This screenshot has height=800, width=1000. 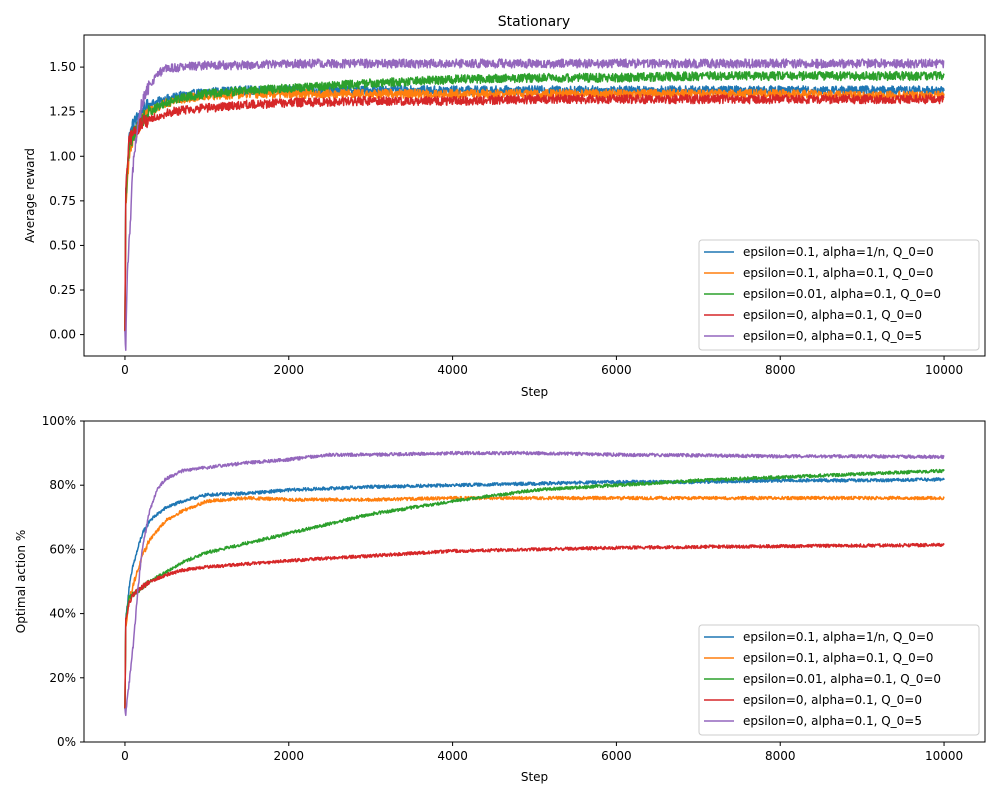 I want to click on y-tick-label: 100%, so click(x=59, y=421).